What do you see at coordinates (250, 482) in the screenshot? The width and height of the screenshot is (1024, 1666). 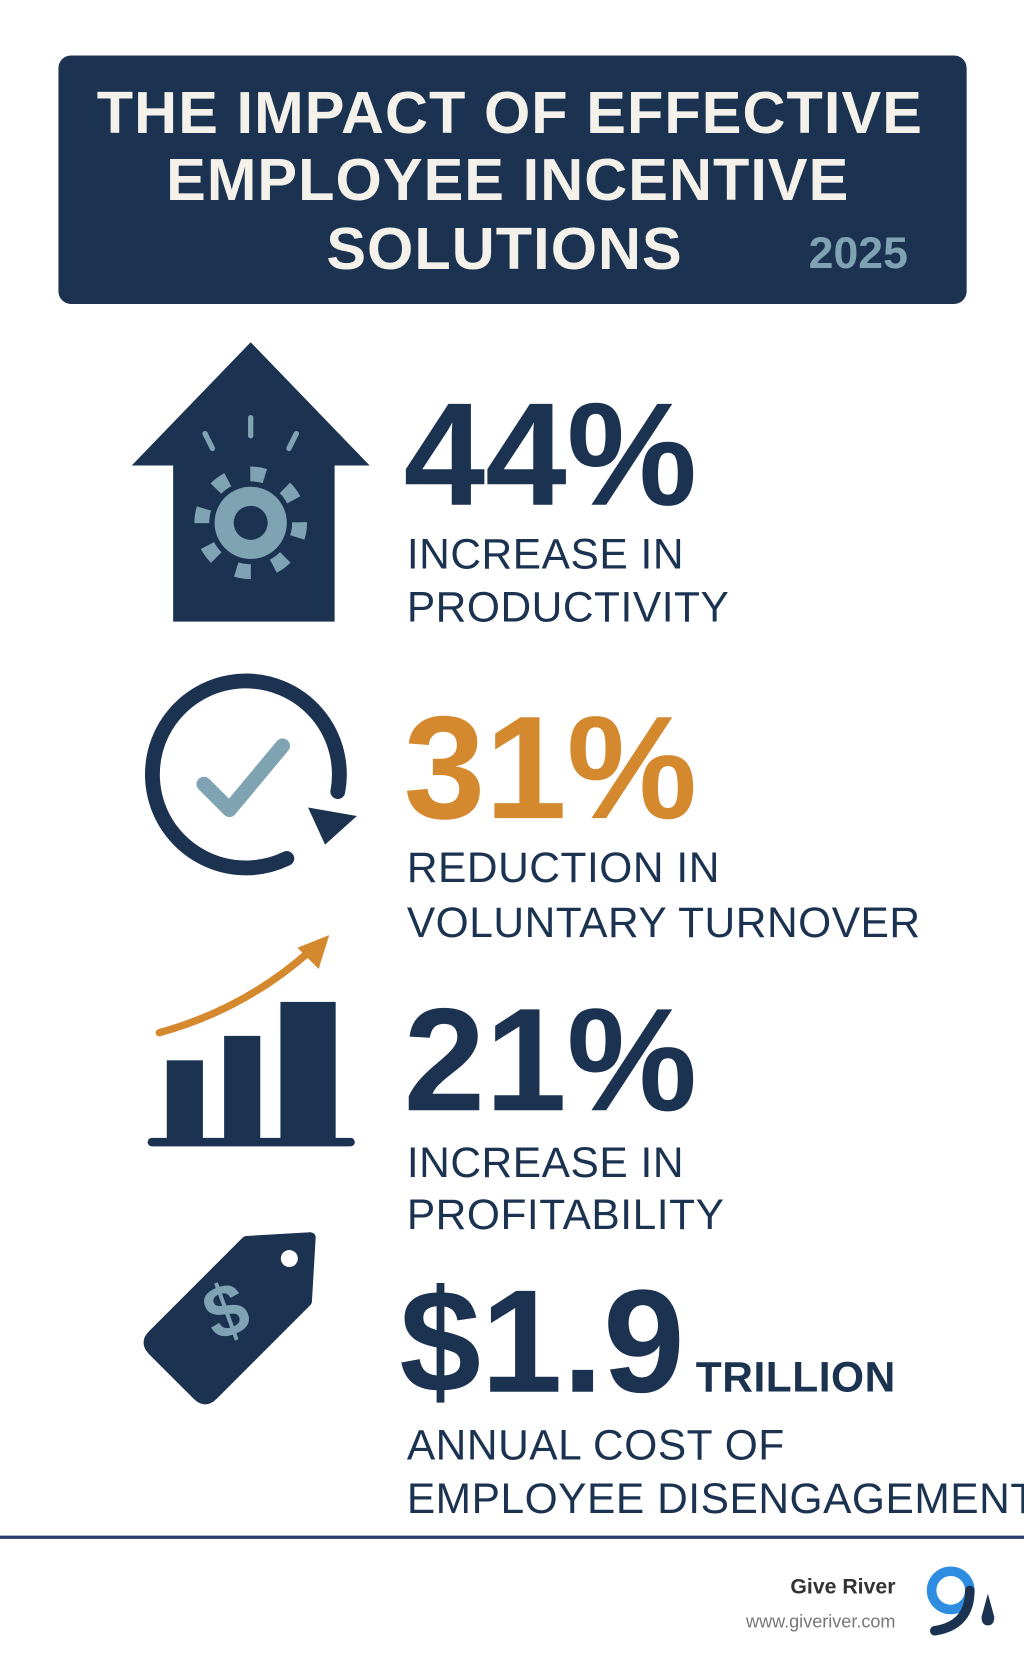 I see `productivity-icon` at bounding box center [250, 482].